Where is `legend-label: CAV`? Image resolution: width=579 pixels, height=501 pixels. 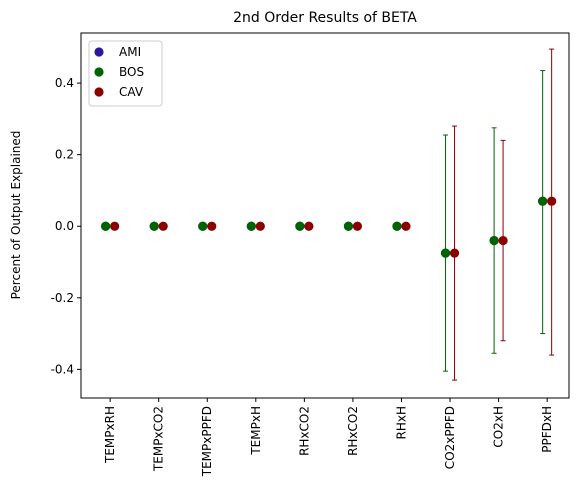
legend-label: CAV is located at coordinates (131, 92).